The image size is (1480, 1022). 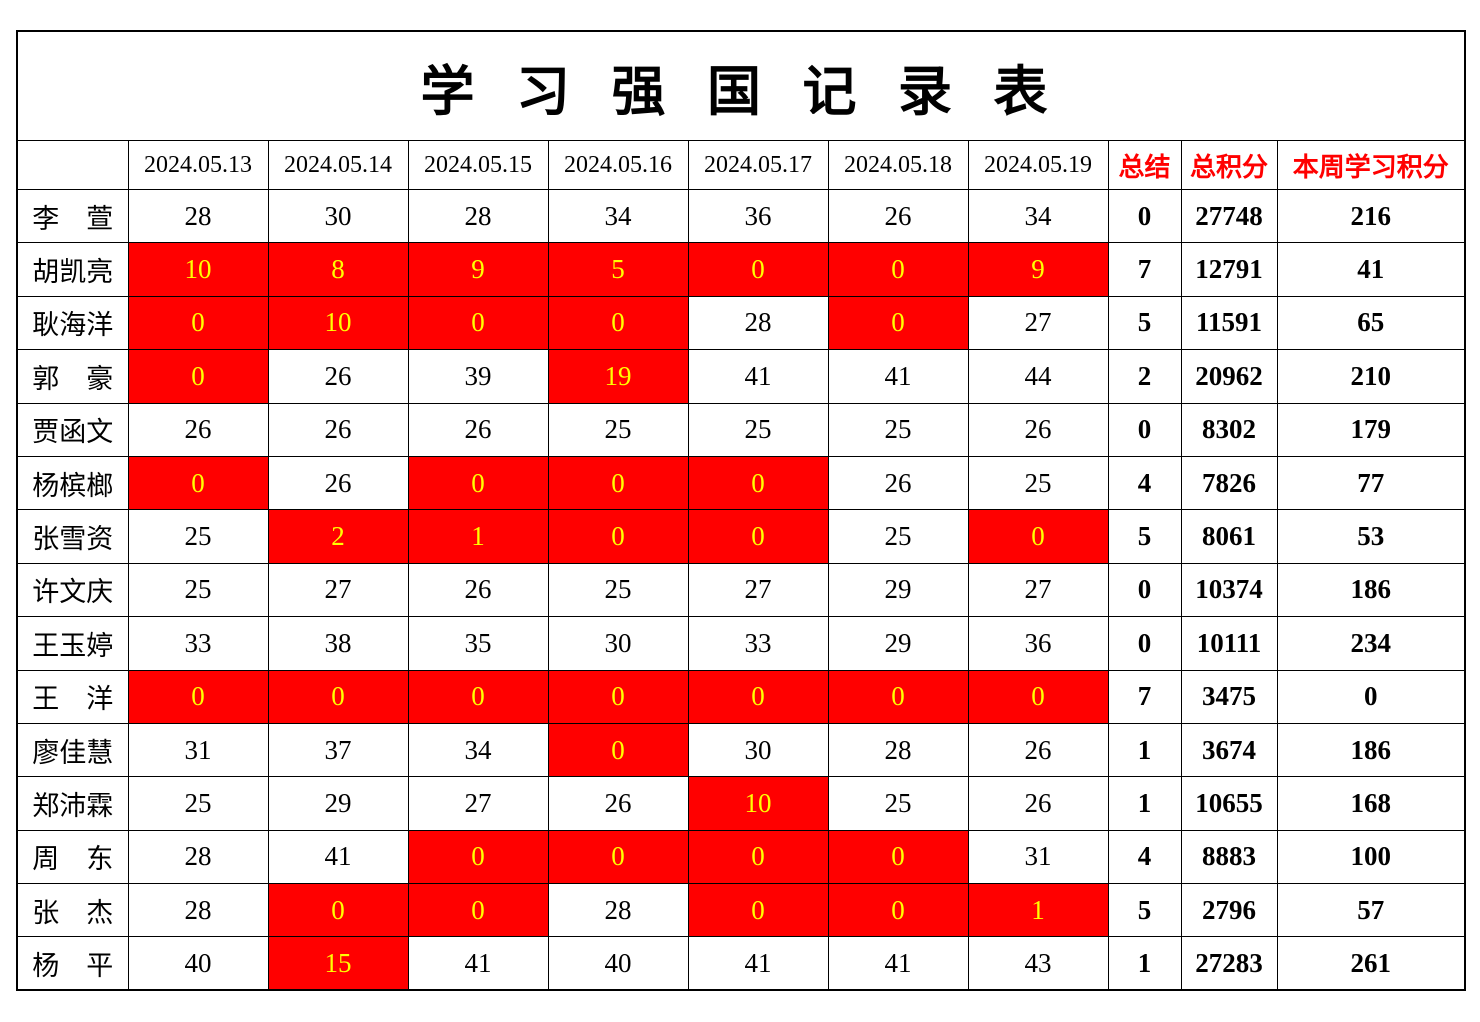 What do you see at coordinates (72, 803) in the screenshot?
I see `member-name-cell: 郑沛霖` at bounding box center [72, 803].